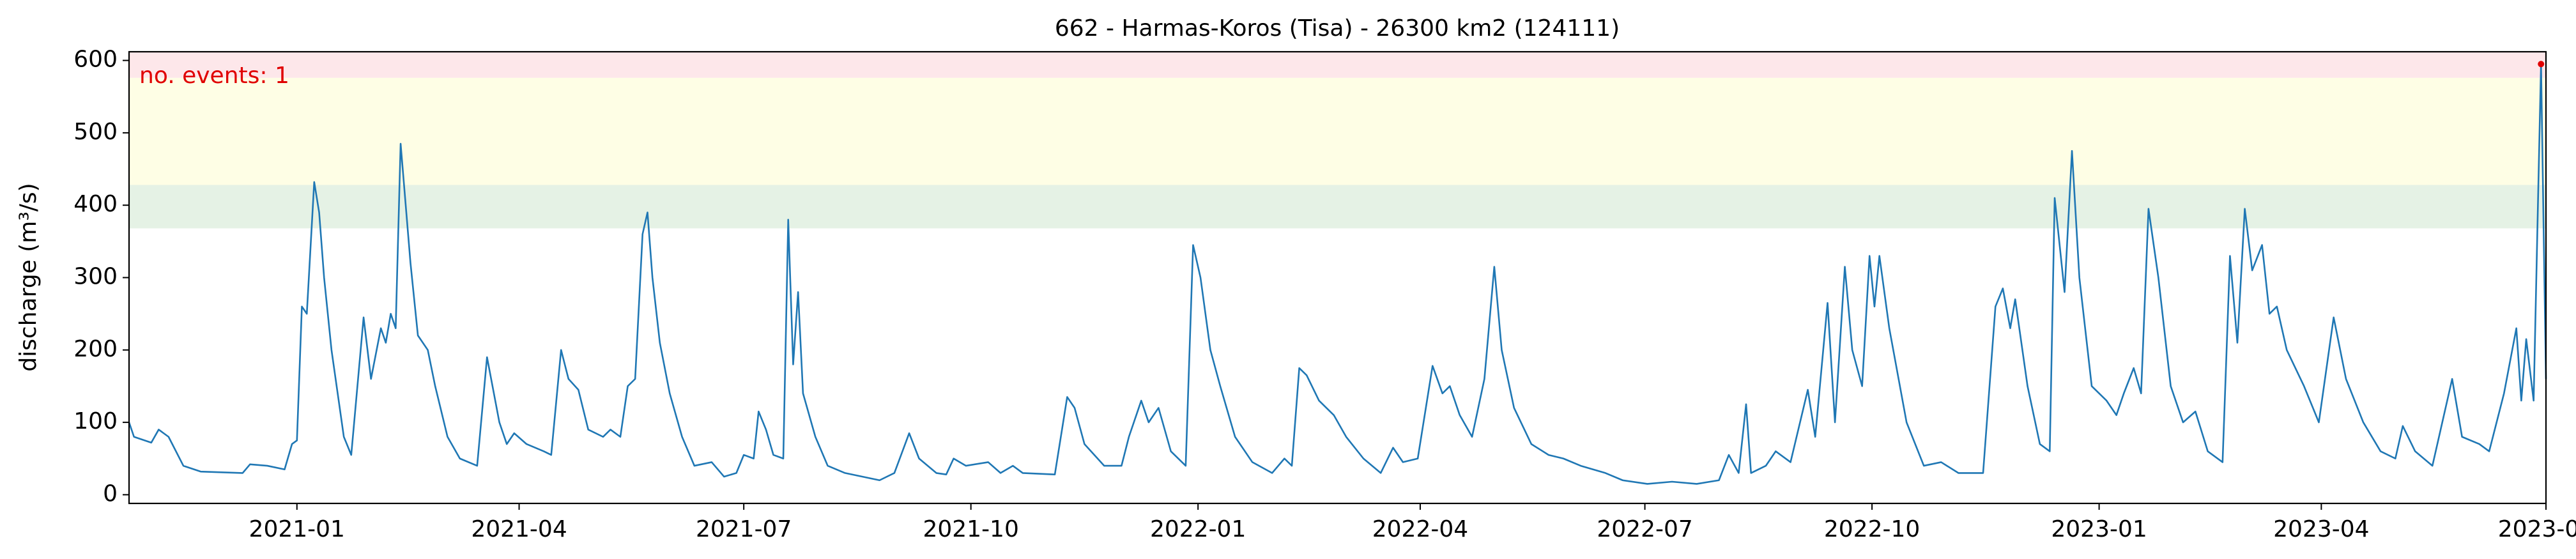 This screenshot has height=559, width=2576. Describe the element at coordinates (970, 529) in the screenshot. I see `x-tick-label: 2021-10` at that location.